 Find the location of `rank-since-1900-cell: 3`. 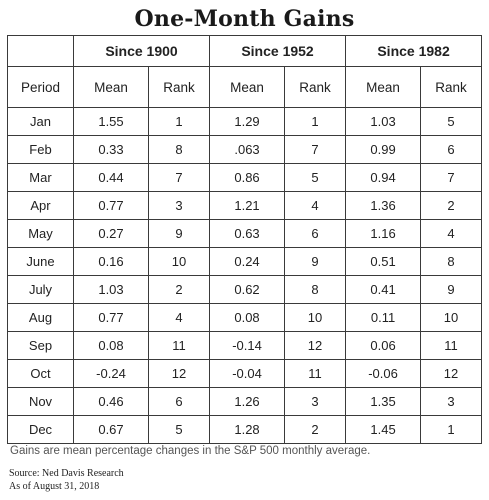

rank-since-1900-cell: 3 is located at coordinates (179, 205).